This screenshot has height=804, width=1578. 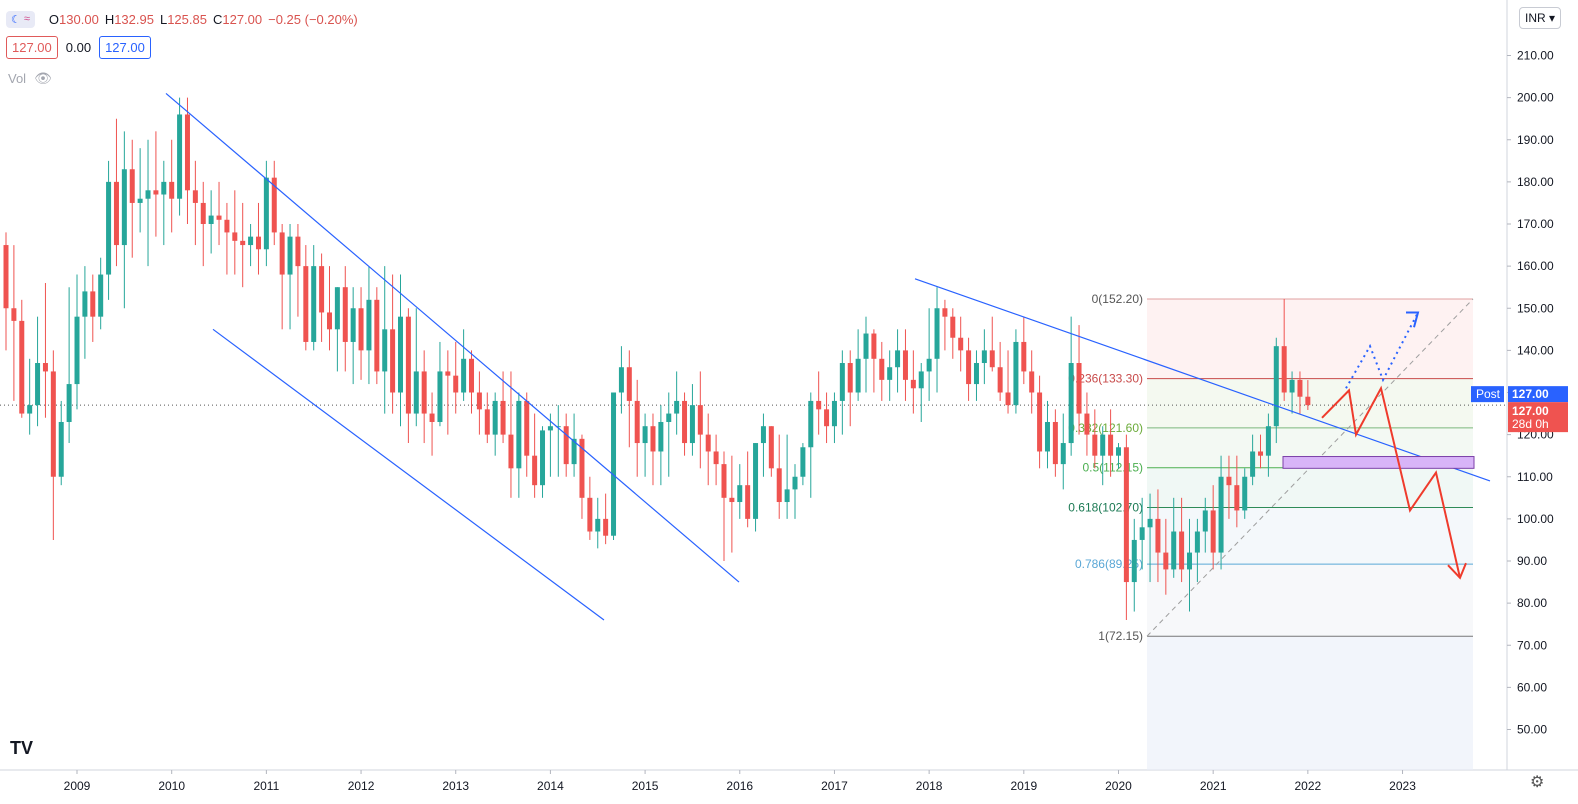 I want to click on x-tick-label: 2019, so click(x=1023, y=786).